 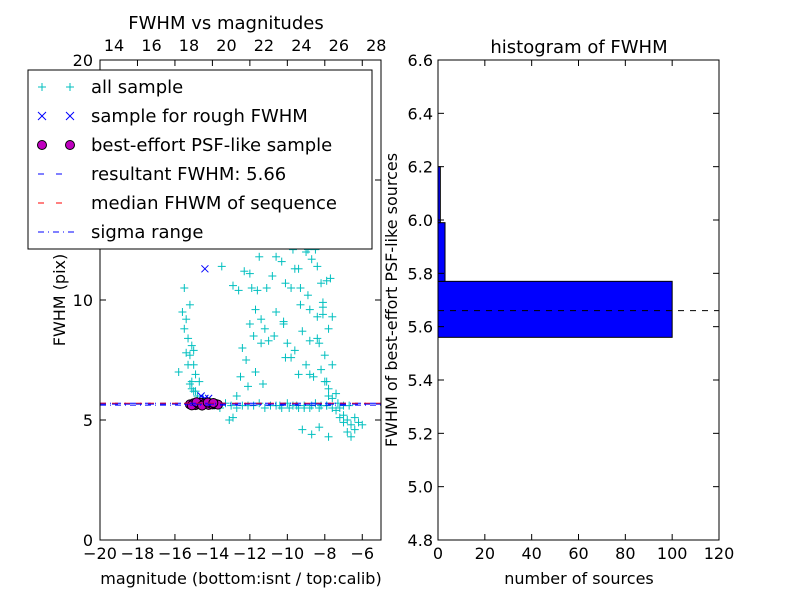 I want to click on x-tick-label: −14, so click(x=213, y=553).